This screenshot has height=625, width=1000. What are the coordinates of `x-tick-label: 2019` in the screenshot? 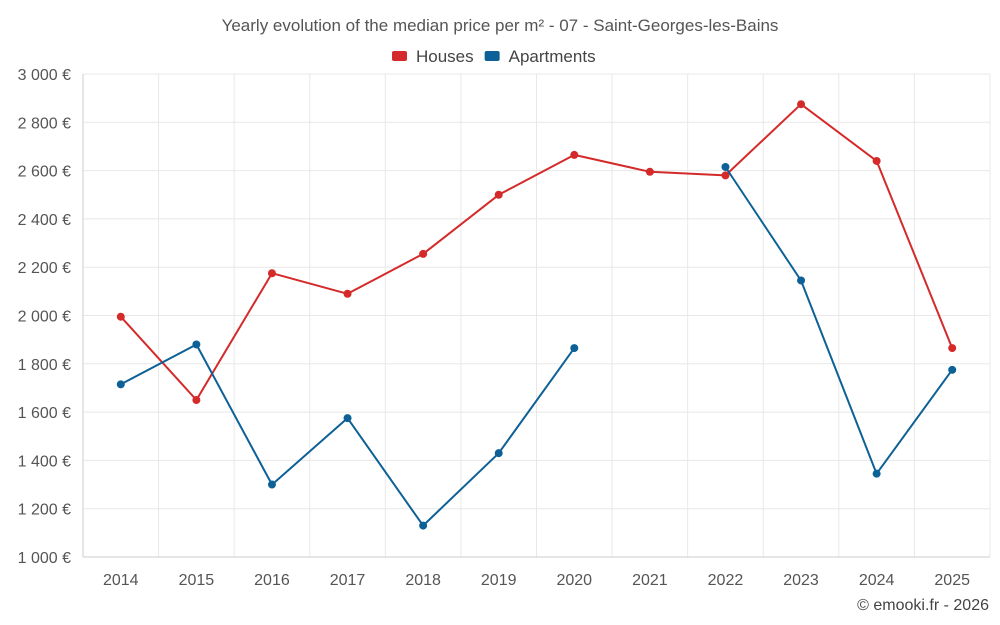 It's located at (499, 580).